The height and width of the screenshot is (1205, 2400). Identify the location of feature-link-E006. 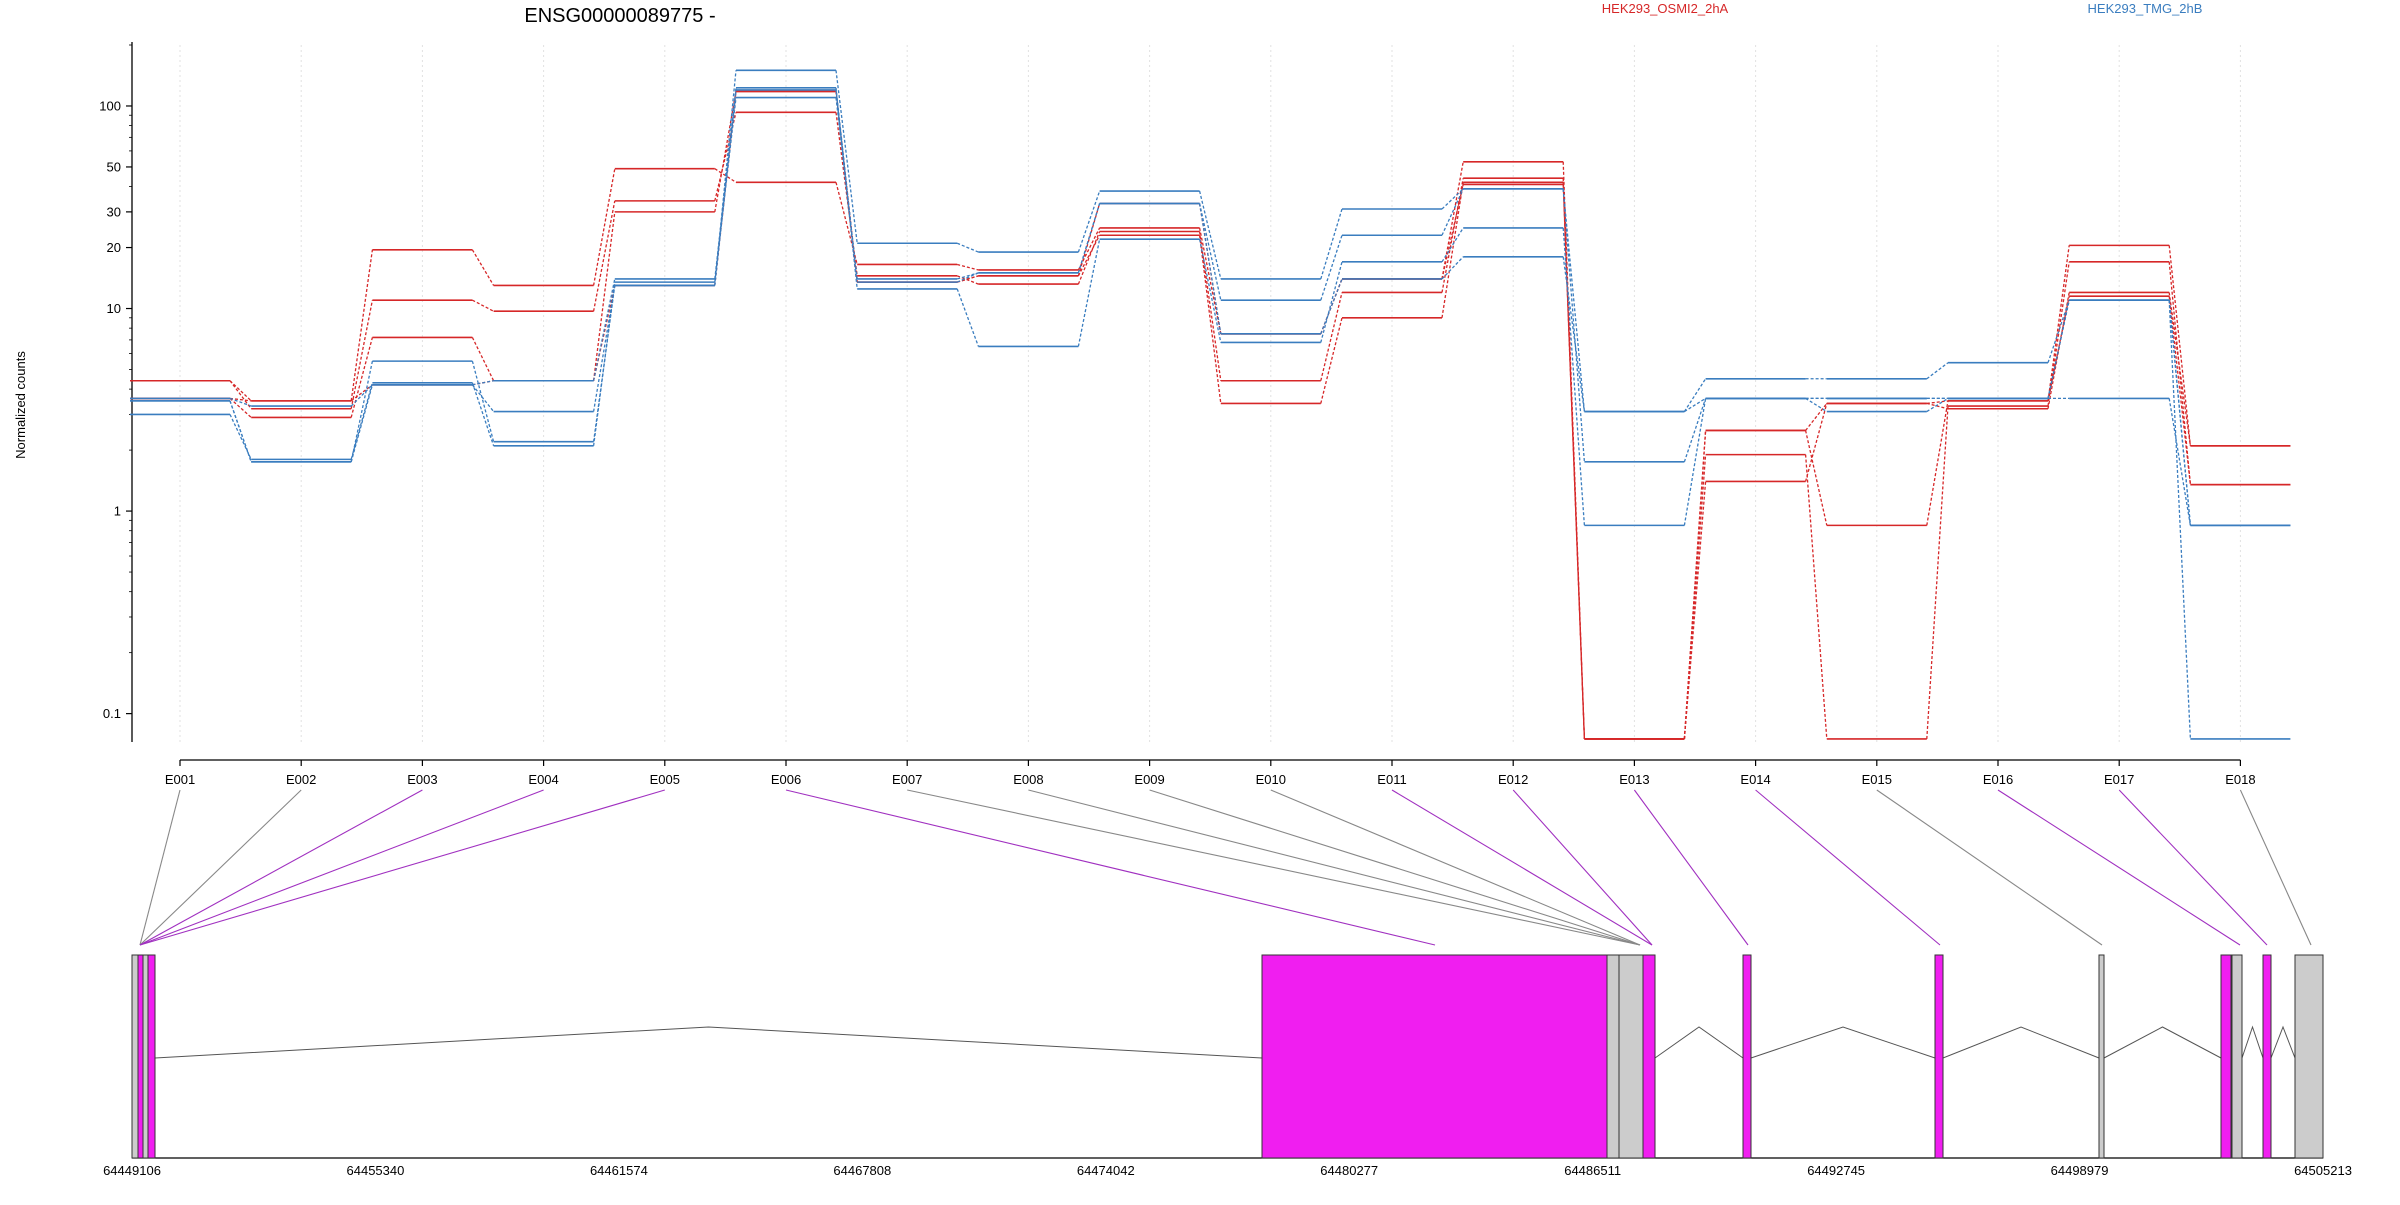
(1110, 867).